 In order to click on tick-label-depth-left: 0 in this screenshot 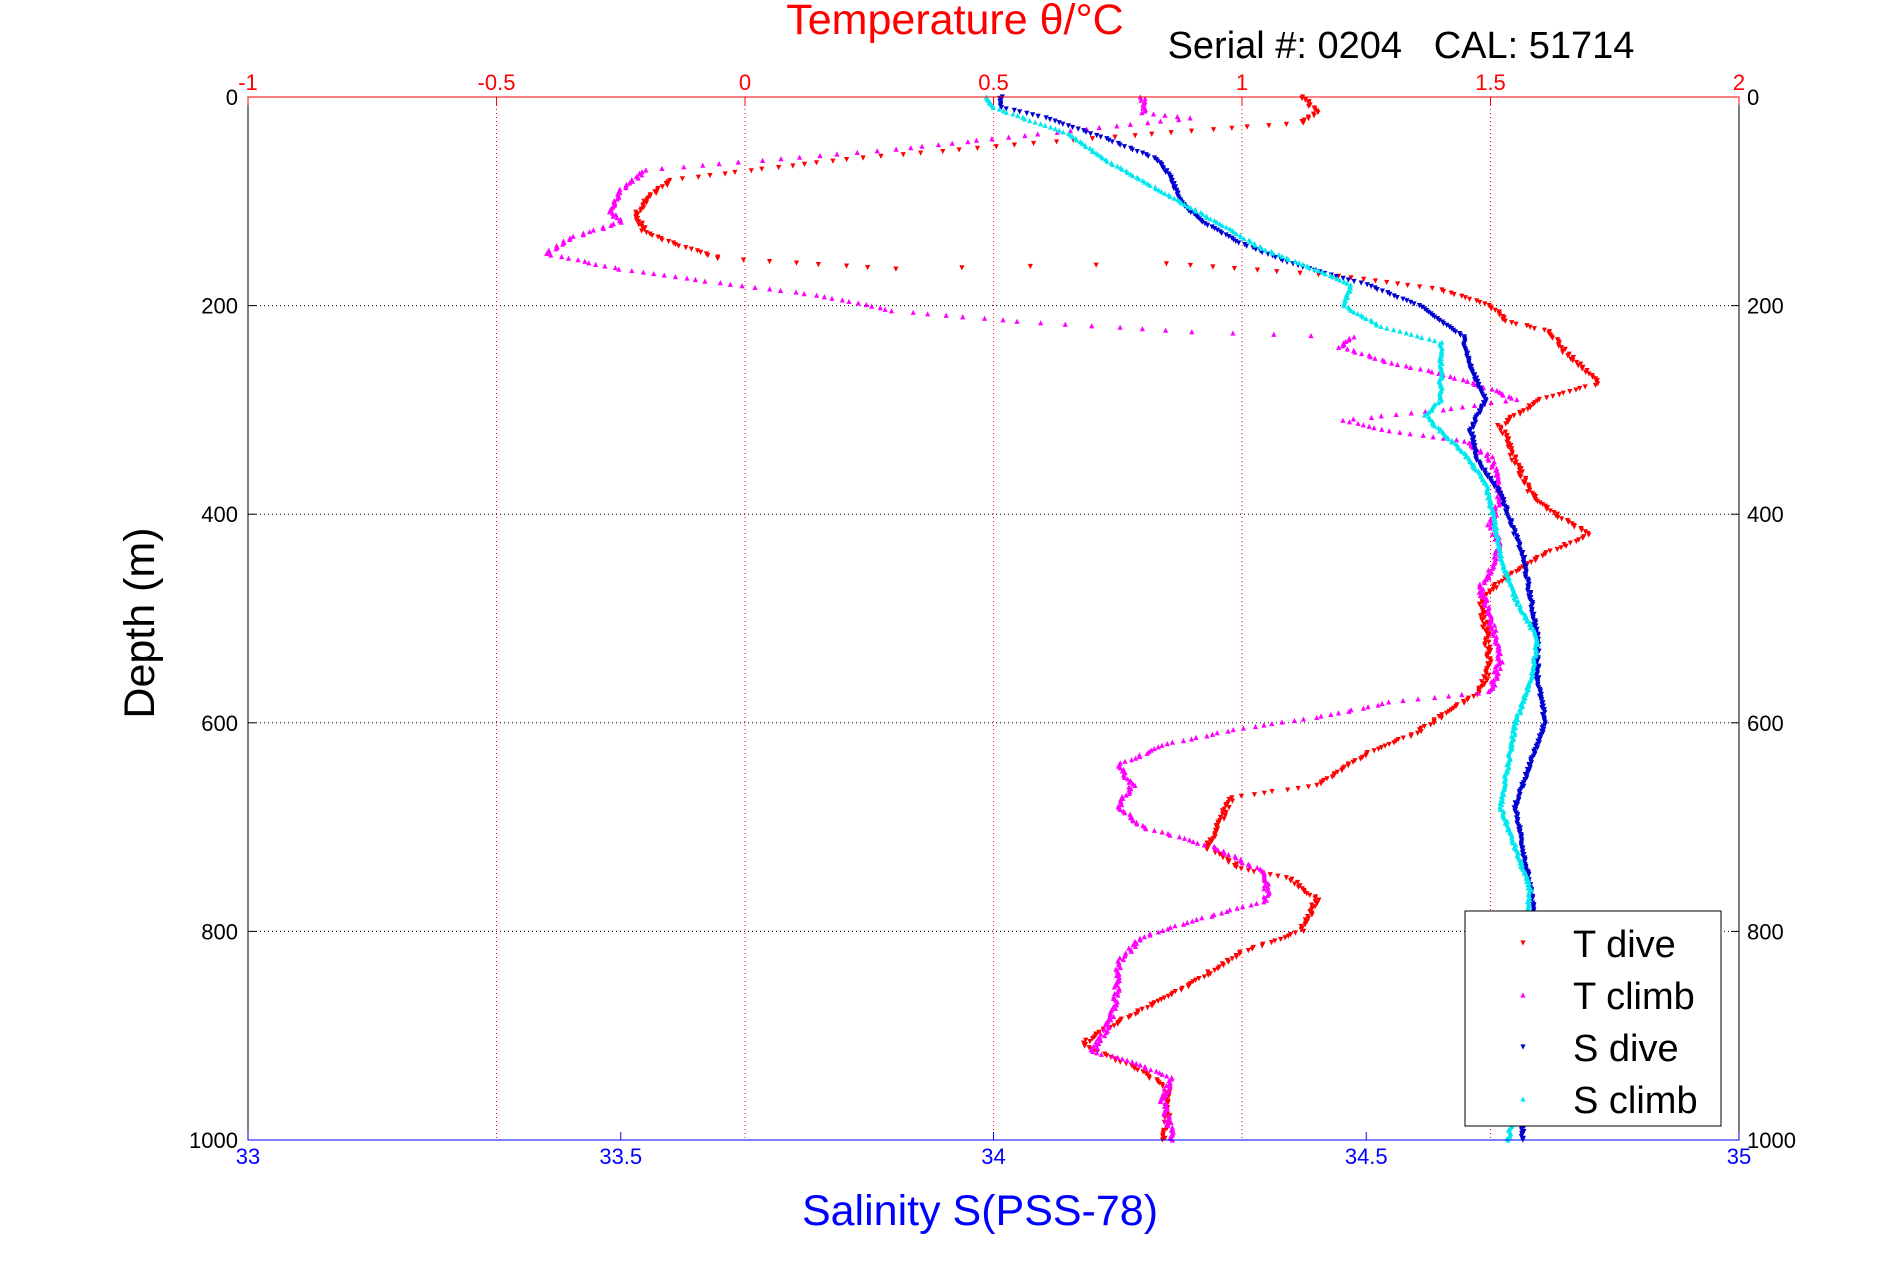, I will do `click(232, 97)`.